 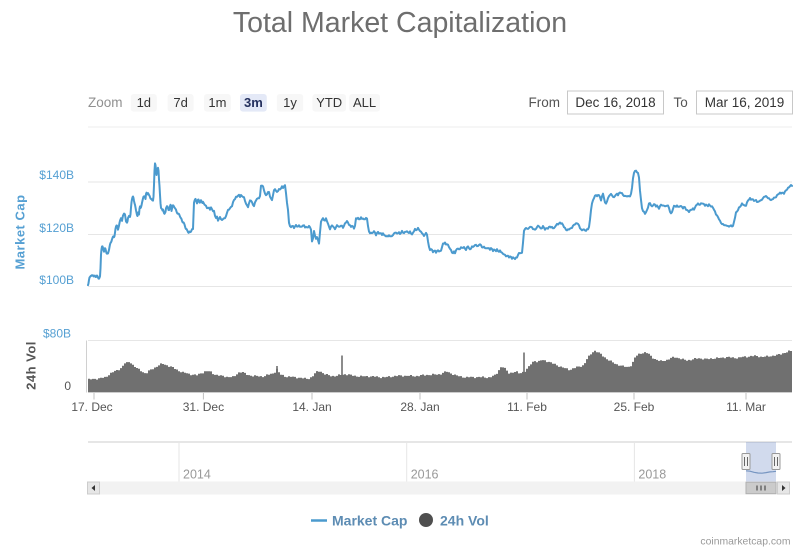 I want to click on svg-text: 11. Mar, so click(x=746, y=407).